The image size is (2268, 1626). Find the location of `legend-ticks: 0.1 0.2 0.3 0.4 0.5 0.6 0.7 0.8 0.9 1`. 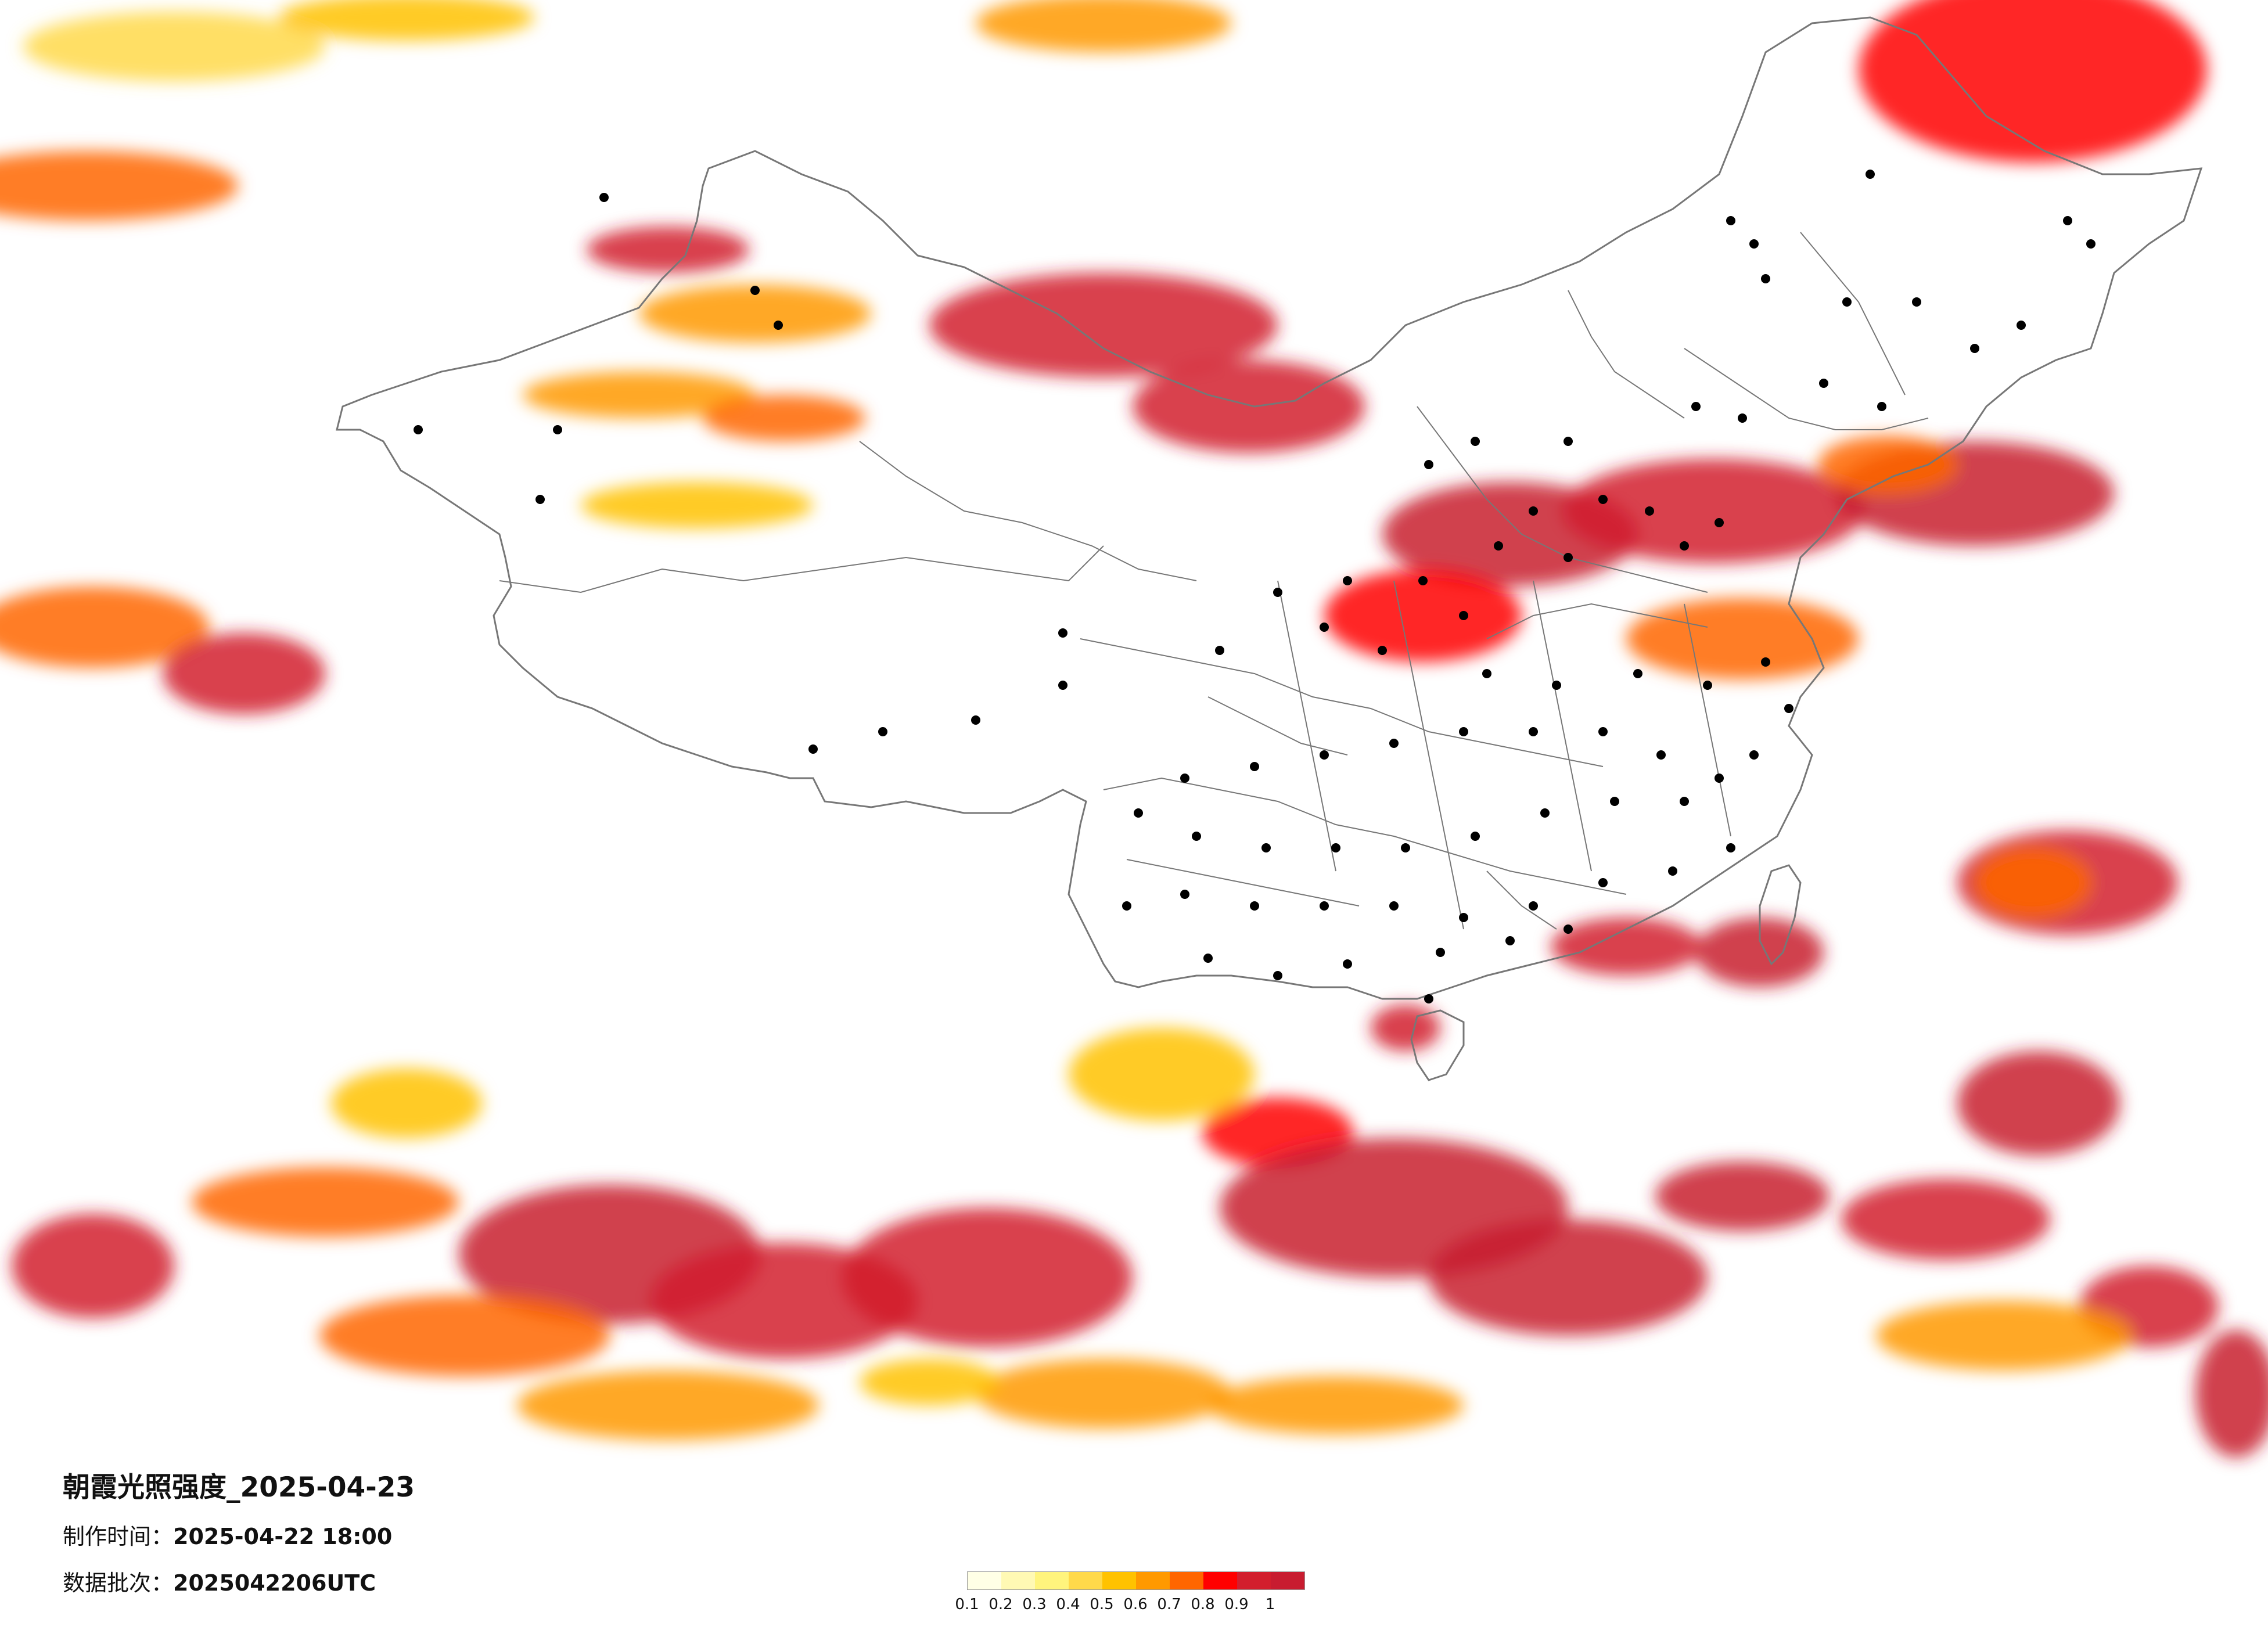

legend-ticks: 0.1 0.2 0.3 0.4 0.5 0.6 0.7 0.8 0.9 1 is located at coordinates (1143, 1607).